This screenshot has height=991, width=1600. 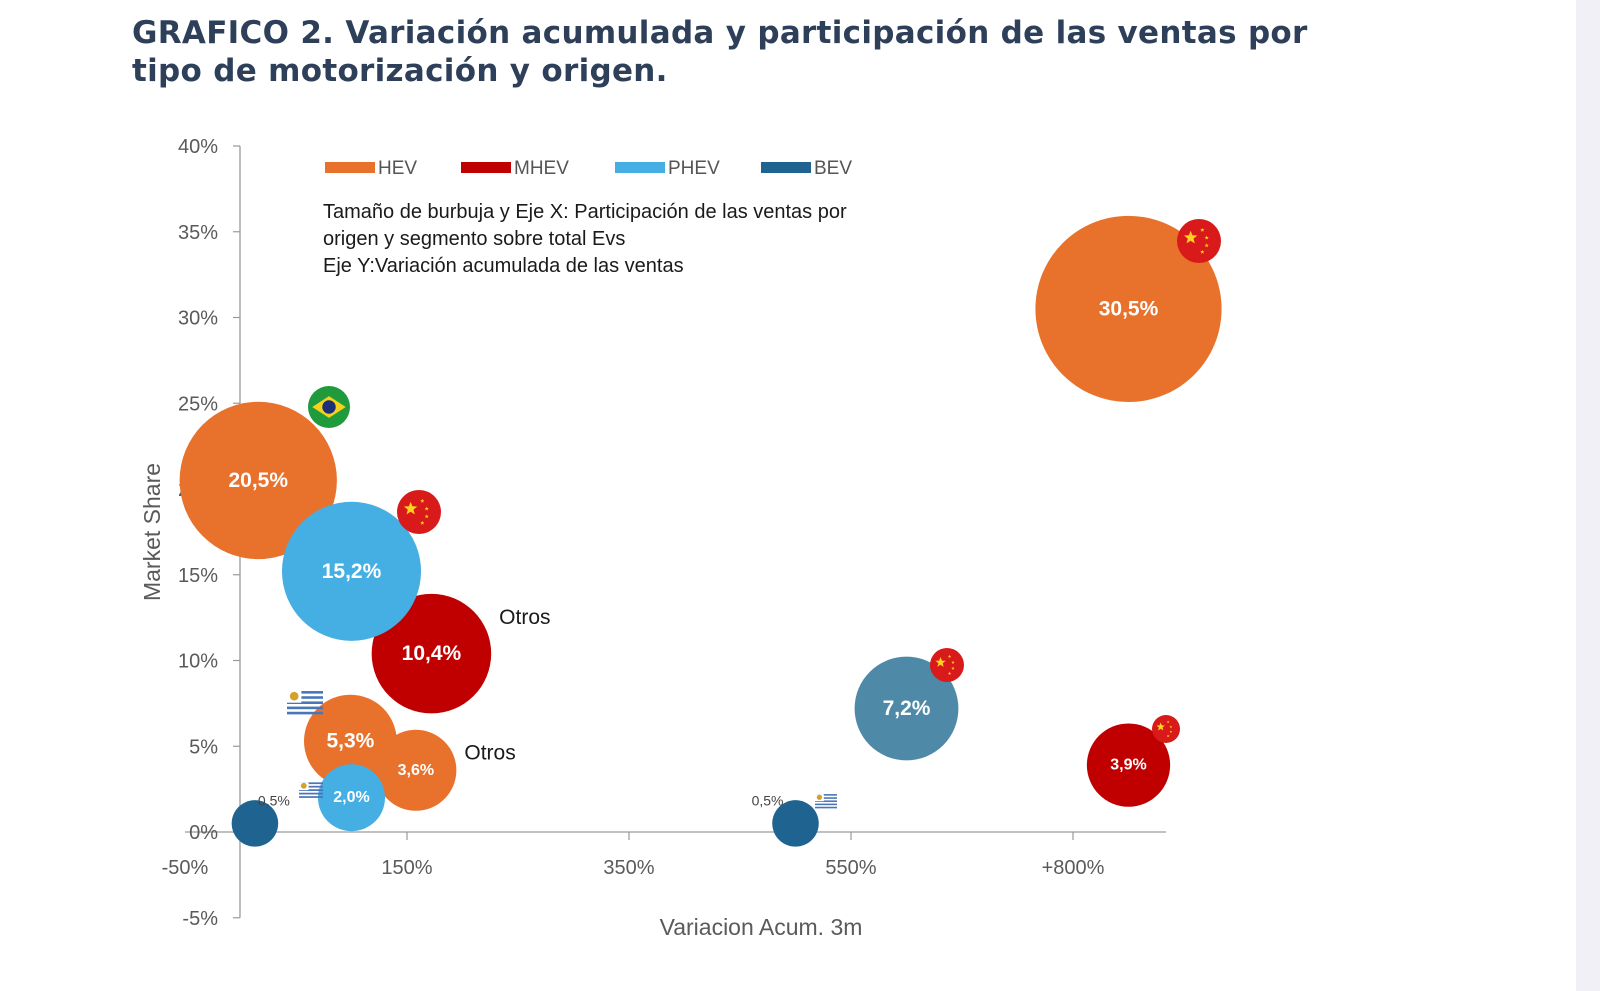 What do you see at coordinates (200, 919) in the screenshot?
I see `y-tick-label: -5%` at bounding box center [200, 919].